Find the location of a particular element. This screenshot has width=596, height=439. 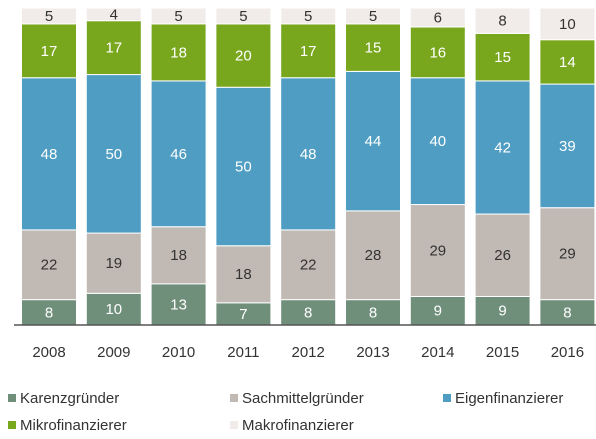

data-label: 16 is located at coordinates (437, 52).